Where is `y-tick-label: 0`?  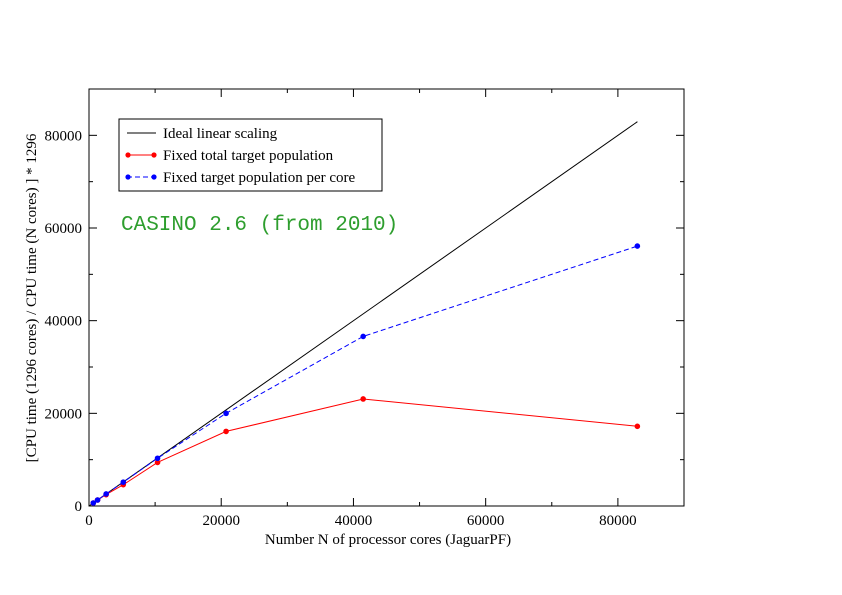
y-tick-label: 0 is located at coordinates (79, 507).